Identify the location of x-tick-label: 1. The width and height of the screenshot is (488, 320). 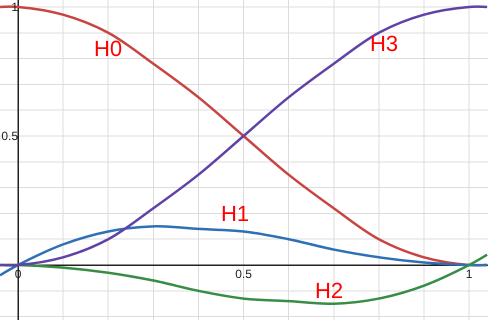
(469, 274).